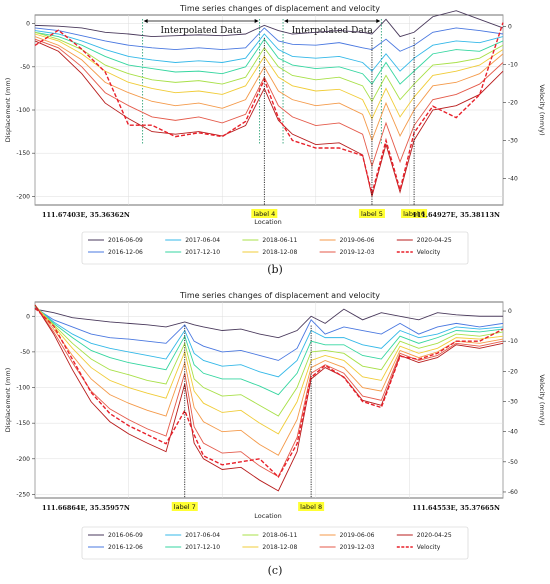 This screenshot has height=584, width=550. What do you see at coordinates (513, 492) in the screenshot?
I see `y-right-tick-label: -60` at bounding box center [513, 492].